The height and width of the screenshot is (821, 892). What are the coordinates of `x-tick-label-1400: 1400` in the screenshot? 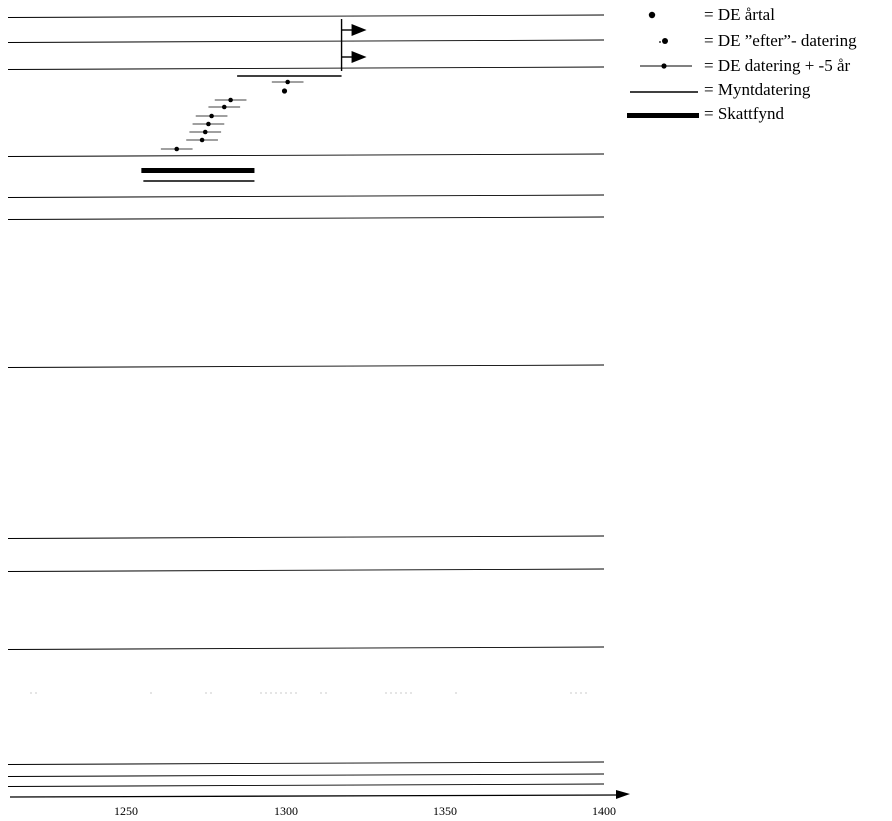 It's located at (604, 811).